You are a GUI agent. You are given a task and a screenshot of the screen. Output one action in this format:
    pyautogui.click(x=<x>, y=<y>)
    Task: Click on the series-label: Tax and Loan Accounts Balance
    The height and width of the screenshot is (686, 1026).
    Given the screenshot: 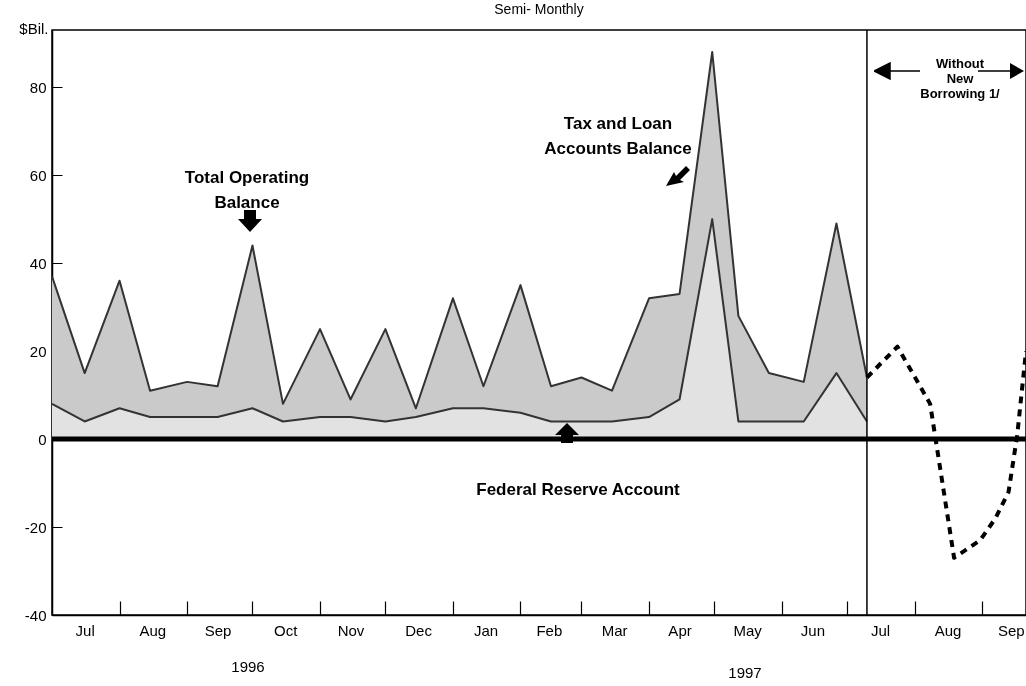 What is the action you would take?
    pyautogui.click(x=618, y=136)
    